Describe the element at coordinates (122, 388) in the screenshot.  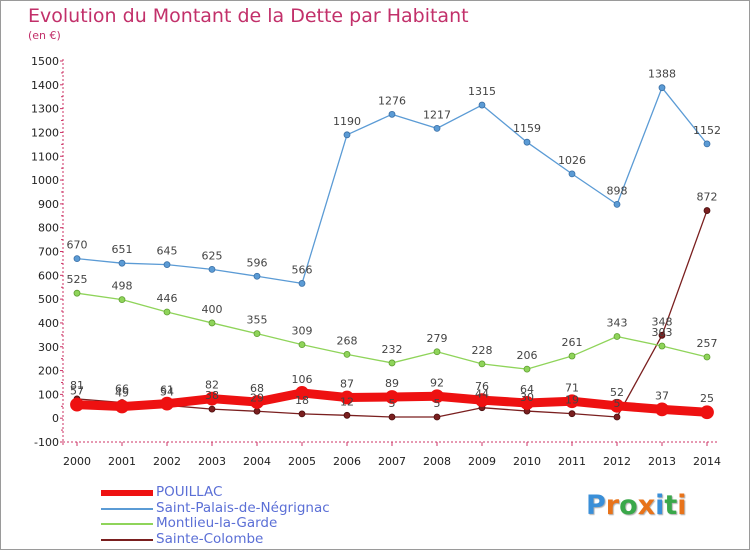
I see `data-label: 66` at that location.